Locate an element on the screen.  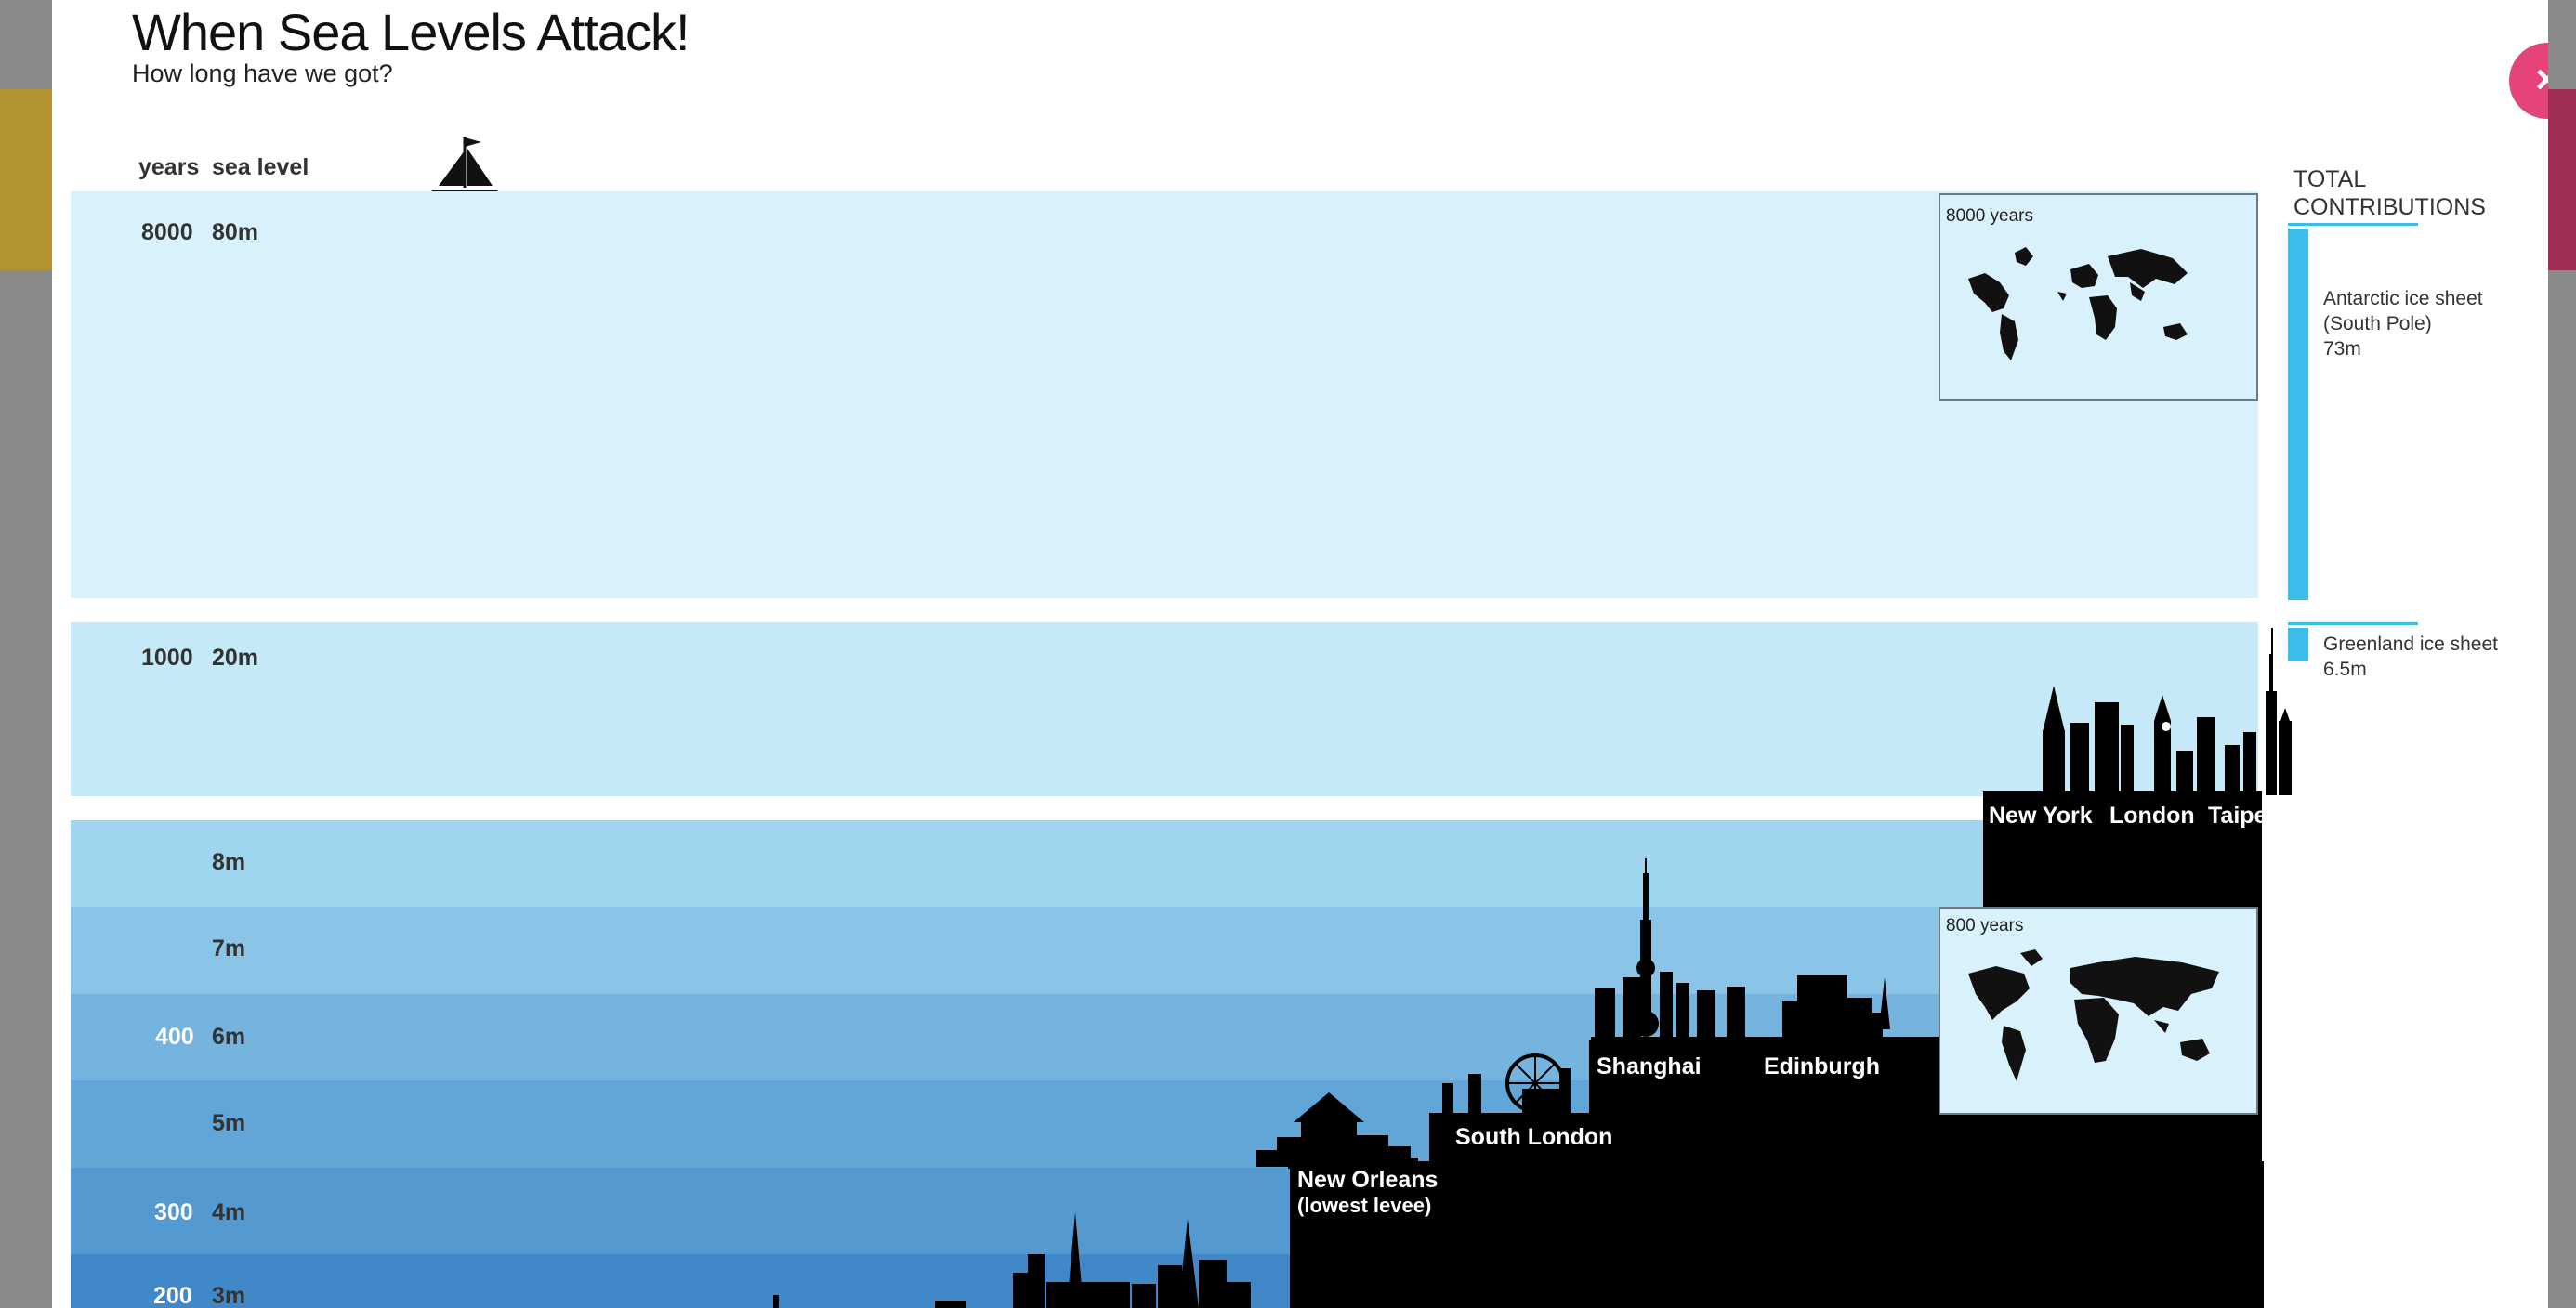
years-column-header: years is located at coordinates (169, 167).